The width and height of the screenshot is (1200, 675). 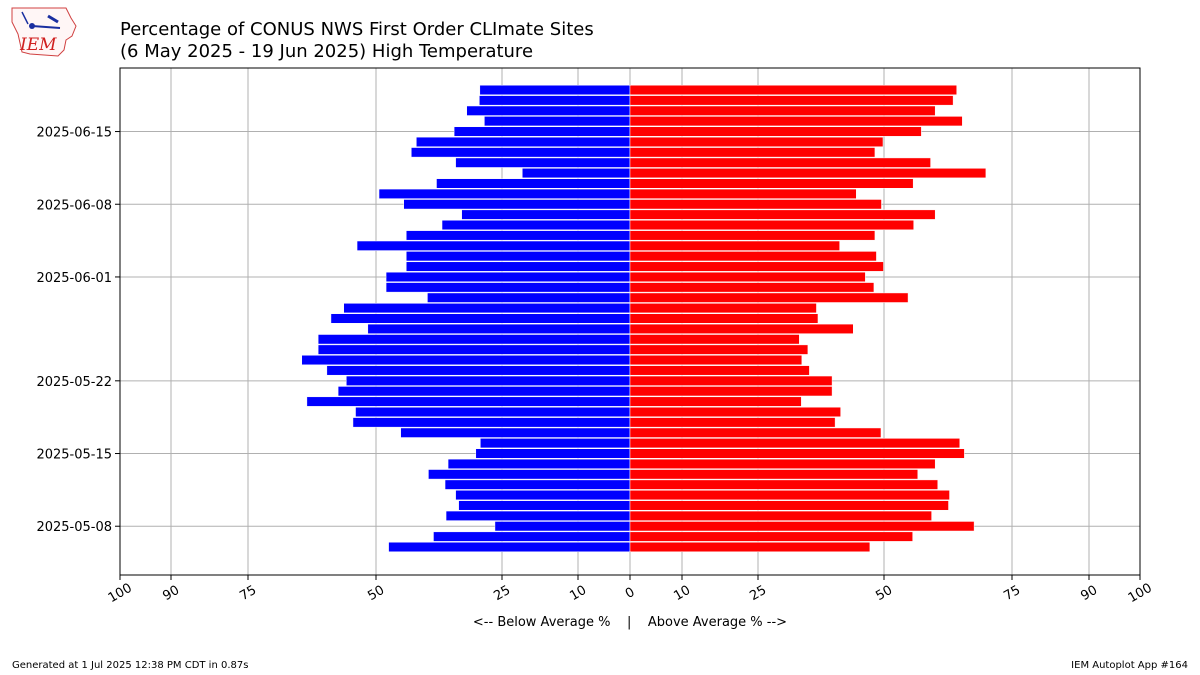 I want to click on footer-app-id: IEM Autoplot App #164, so click(x=1129, y=665).